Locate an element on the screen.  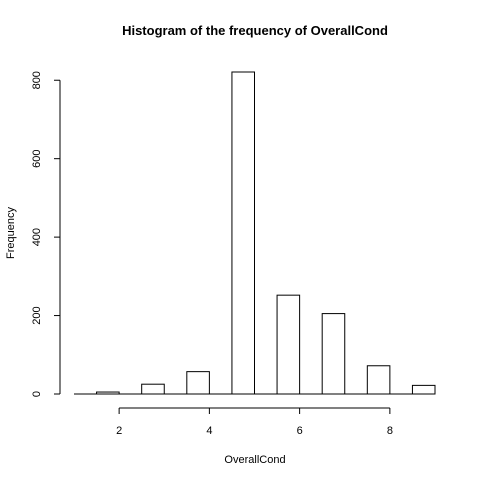
y-tick-label: 800 is located at coordinates (37, 80).